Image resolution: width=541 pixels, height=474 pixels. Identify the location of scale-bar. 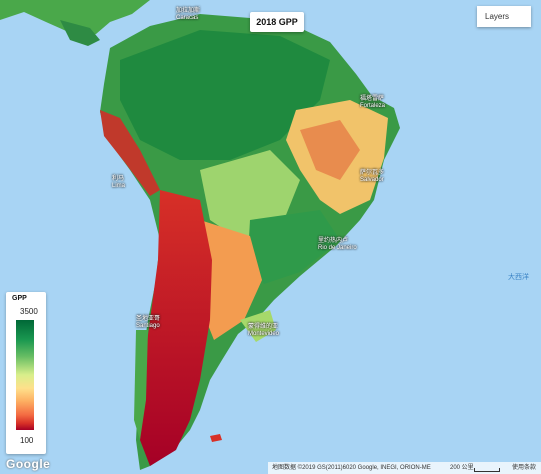
(487, 470).